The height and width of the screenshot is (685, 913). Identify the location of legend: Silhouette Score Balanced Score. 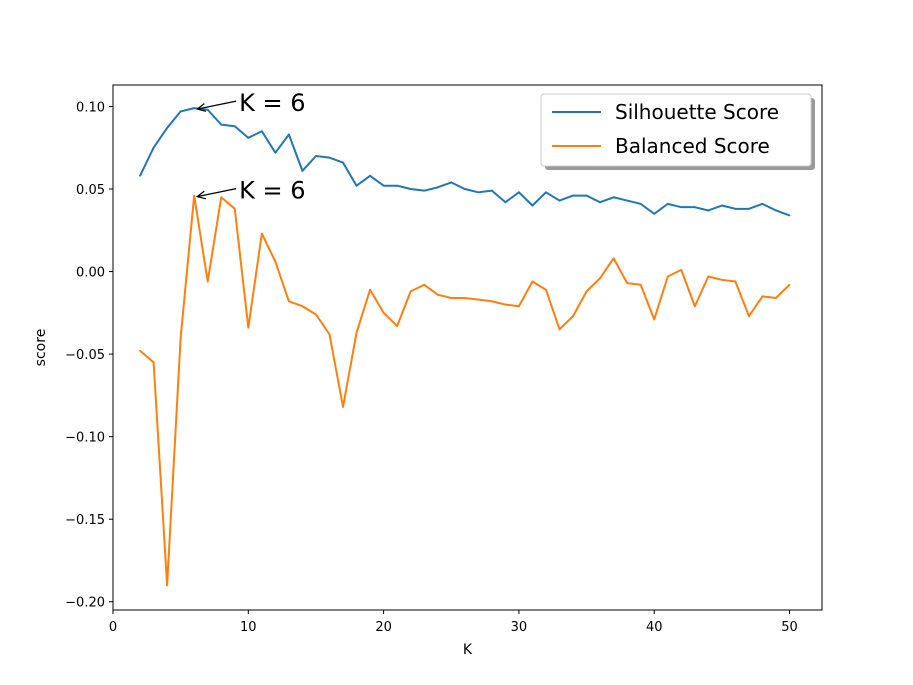
(677, 131).